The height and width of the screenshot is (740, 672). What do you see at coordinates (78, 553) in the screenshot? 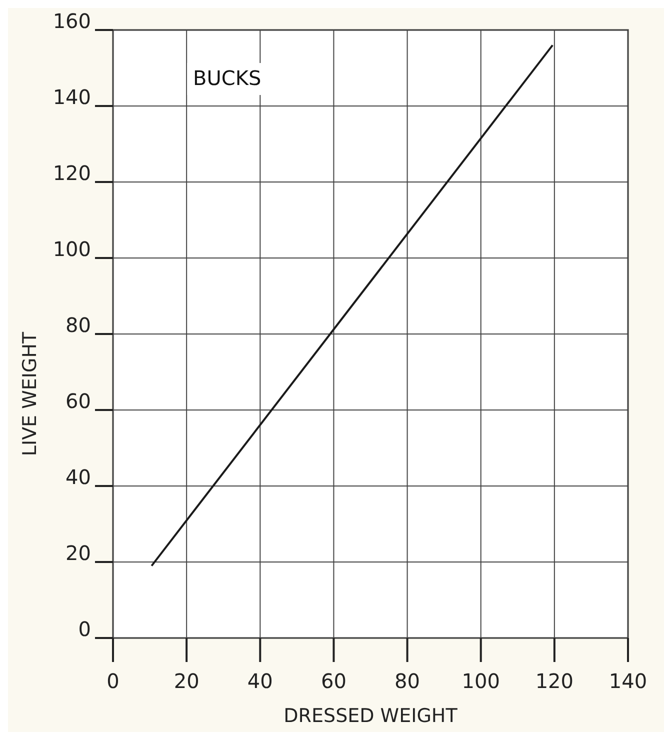
I see `y-tick-label: 20` at bounding box center [78, 553].